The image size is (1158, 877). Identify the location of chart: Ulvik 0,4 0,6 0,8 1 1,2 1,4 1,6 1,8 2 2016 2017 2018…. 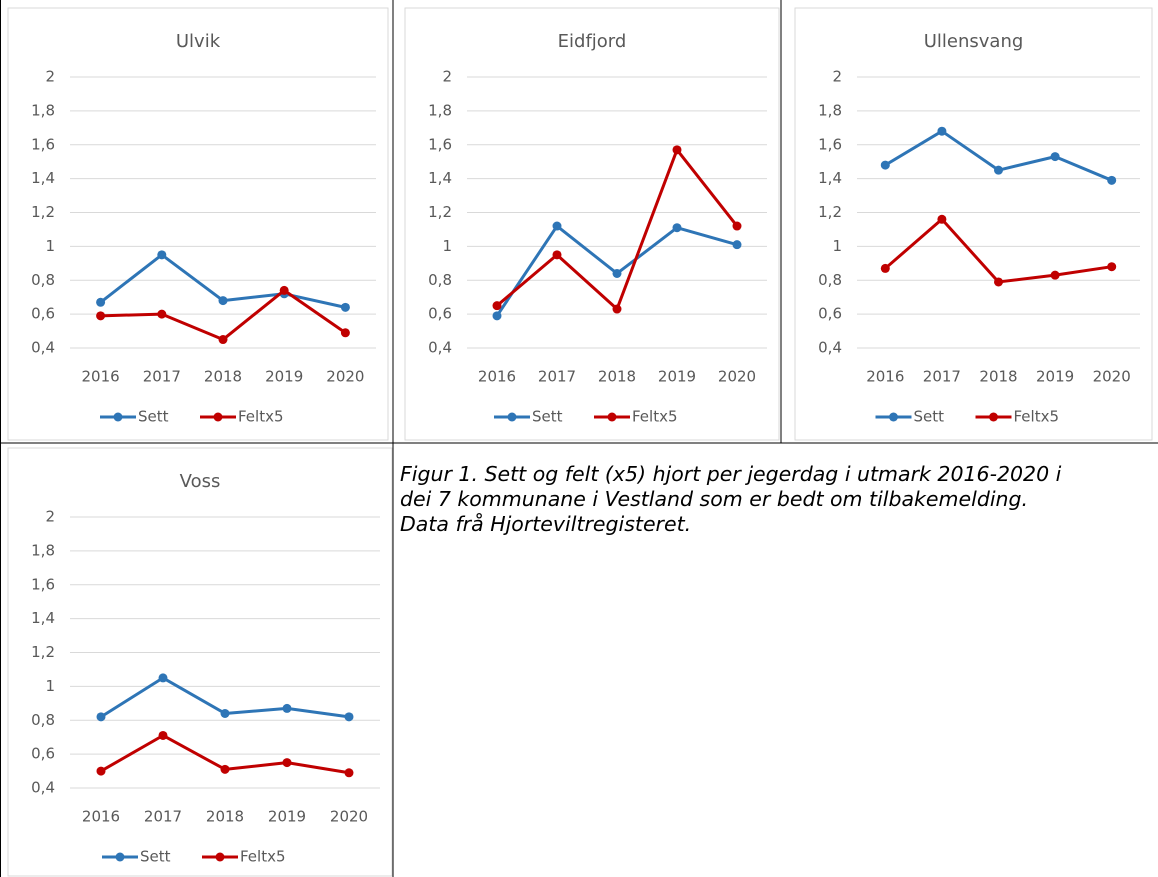
(203, 228).